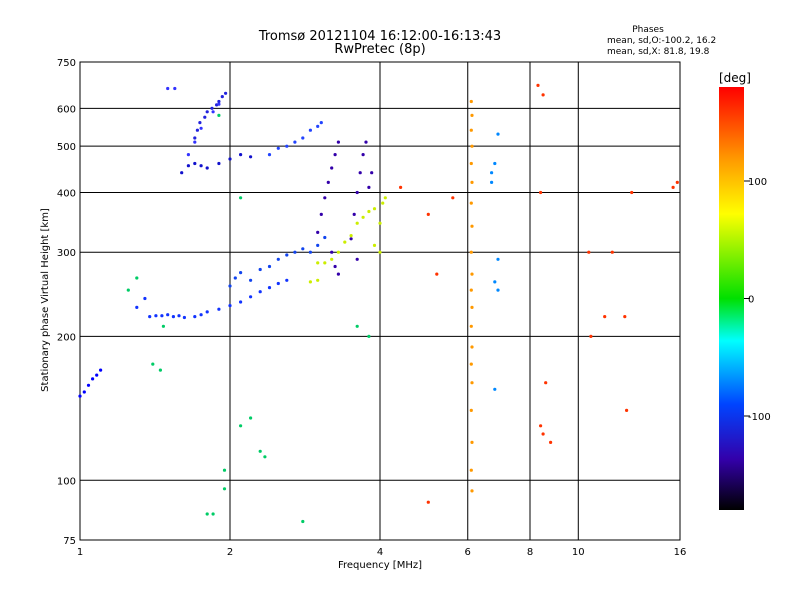  What do you see at coordinates (735, 78) in the screenshot?
I see `colorbar-label: [deg]` at bounding box center [735, 78].